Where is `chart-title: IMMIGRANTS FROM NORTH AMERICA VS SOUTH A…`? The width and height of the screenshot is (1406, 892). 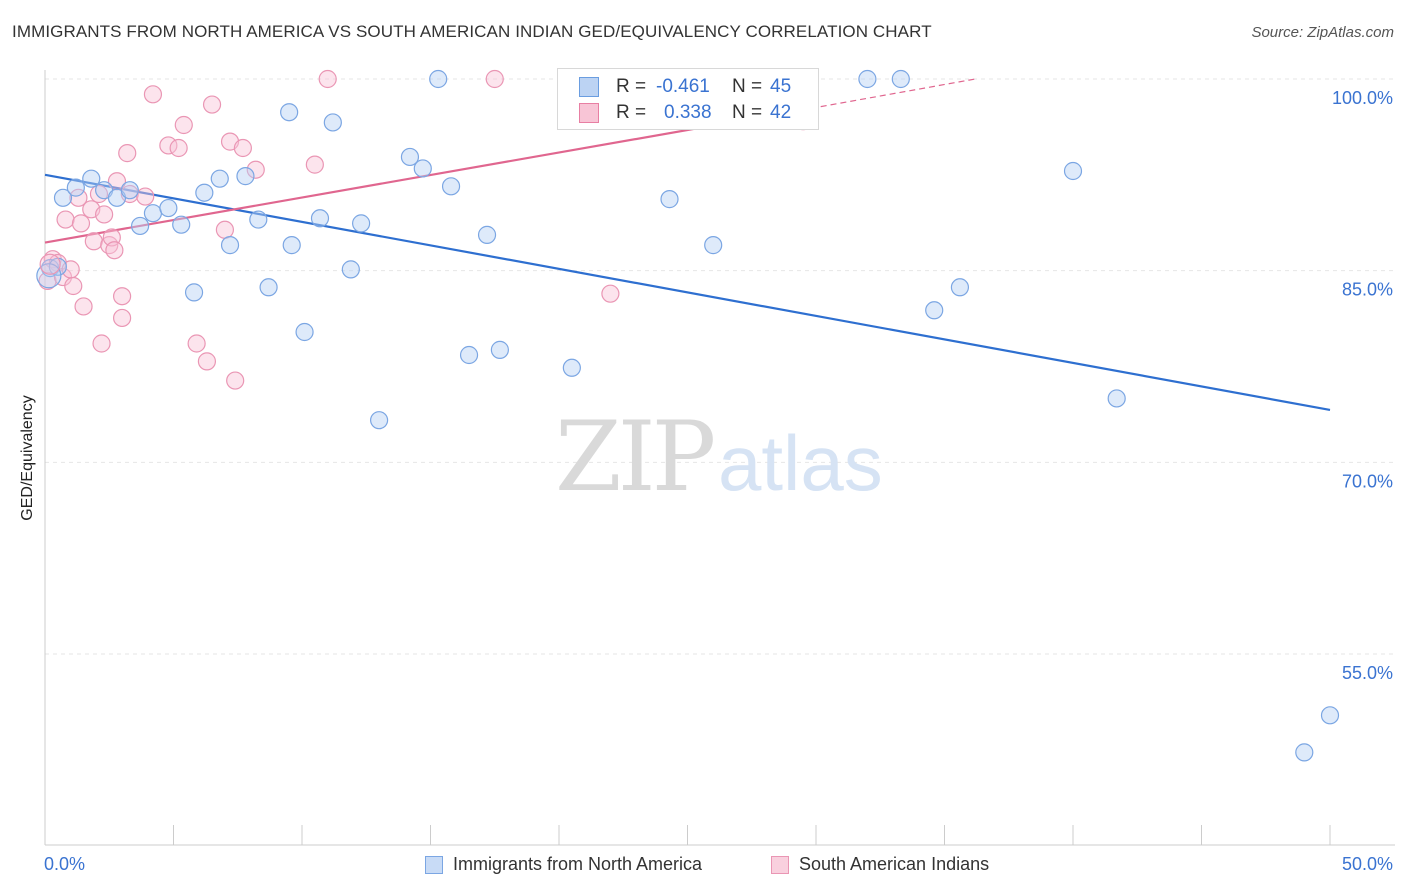 chart-title: IMMIGRANTS FROM NORTH AMERICA VS SOUTH A… is located at coordinates (472, 31).